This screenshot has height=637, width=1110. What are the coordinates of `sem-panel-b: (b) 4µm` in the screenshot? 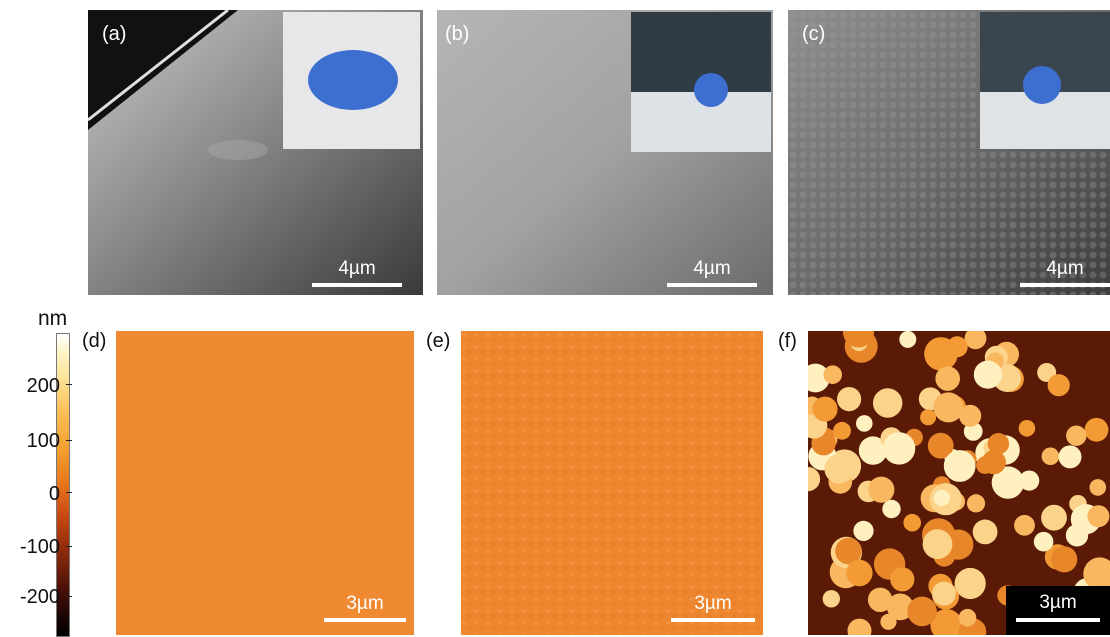 It's located at (605, 152).